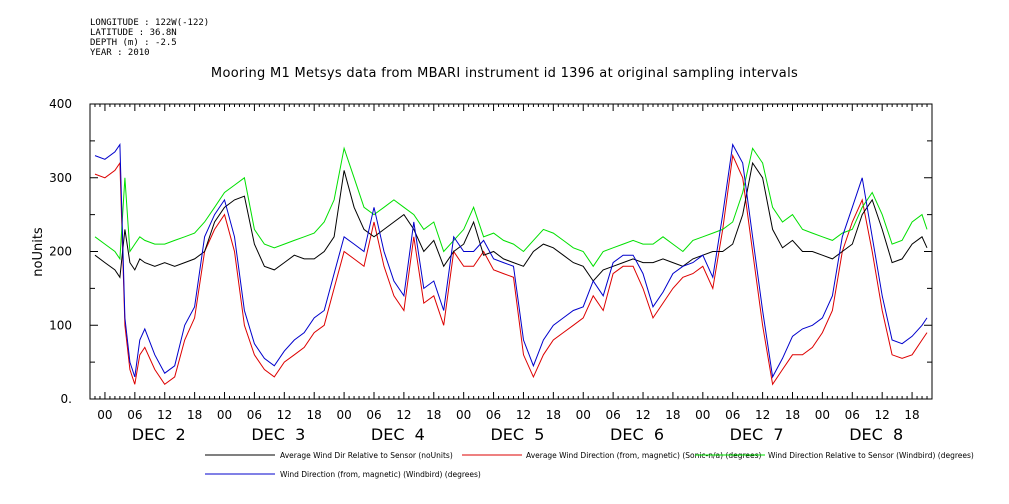  I want to click on day-label: DEC 5, so click(517, 434).